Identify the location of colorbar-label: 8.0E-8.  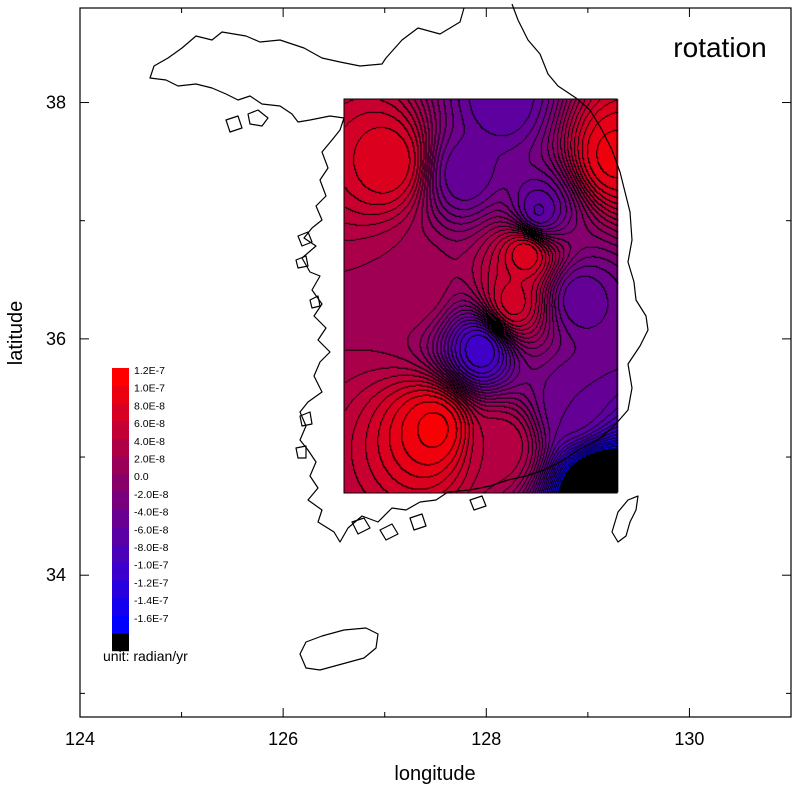
(149, 406).